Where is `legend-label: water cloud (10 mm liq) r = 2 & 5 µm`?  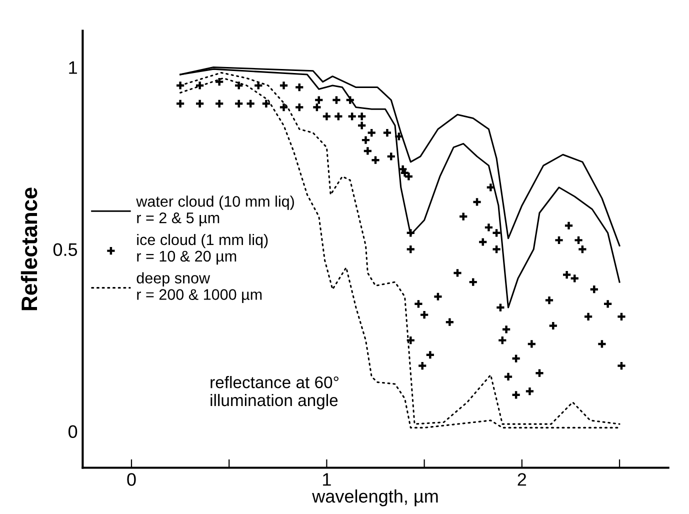 legend-label: water cloud (10 mm liq) r = 2 & 5 µm is located at coordinates (215, 211).